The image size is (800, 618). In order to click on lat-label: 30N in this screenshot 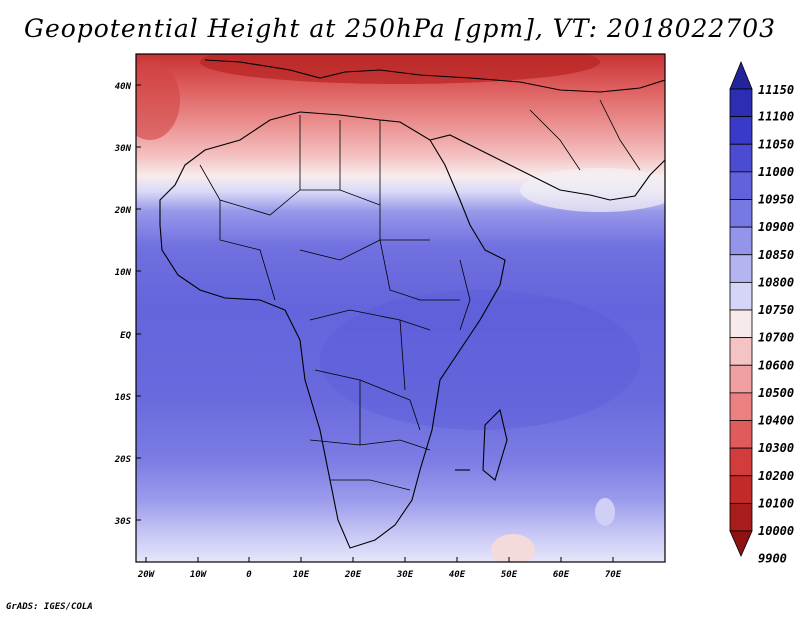, I will do `click(123, 149)`.